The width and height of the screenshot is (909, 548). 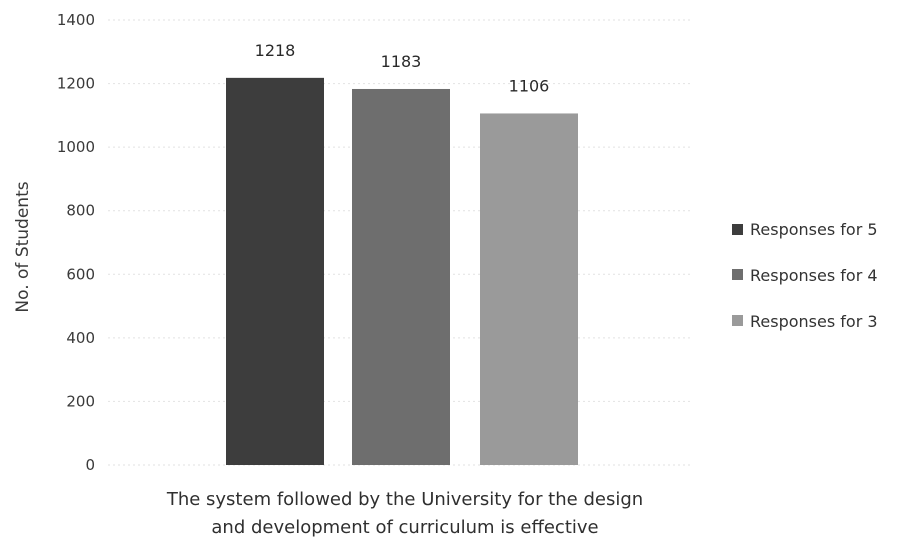 What do you see at coordinates (76, 147) in the screenshot?
I see `y-tick-label-1000: 1000` at bounding box center [76, 147].